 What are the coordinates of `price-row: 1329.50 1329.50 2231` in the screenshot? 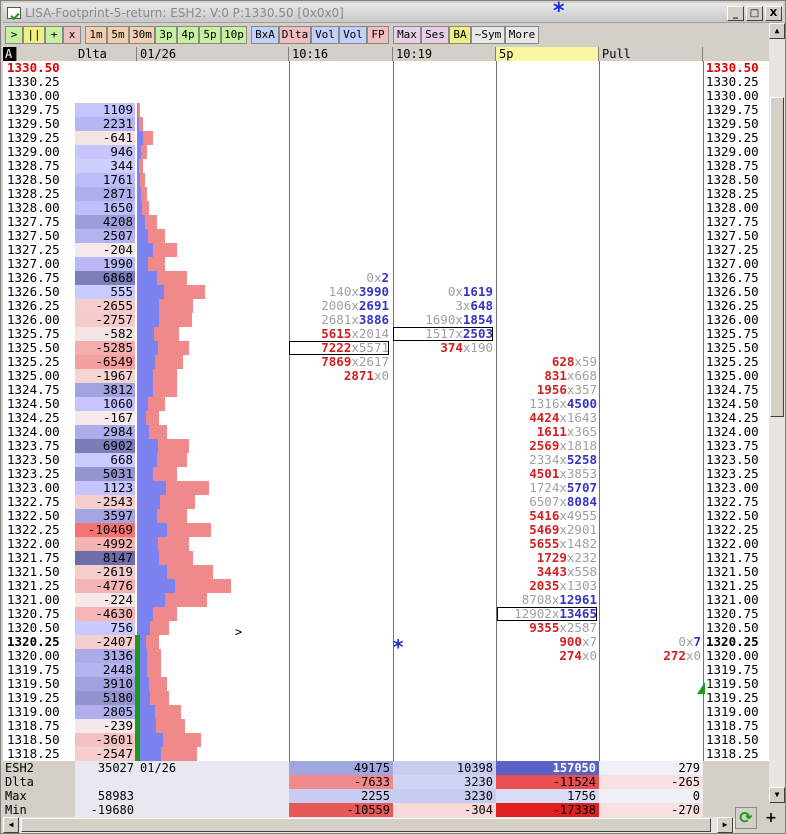 It's located at (386, 124).